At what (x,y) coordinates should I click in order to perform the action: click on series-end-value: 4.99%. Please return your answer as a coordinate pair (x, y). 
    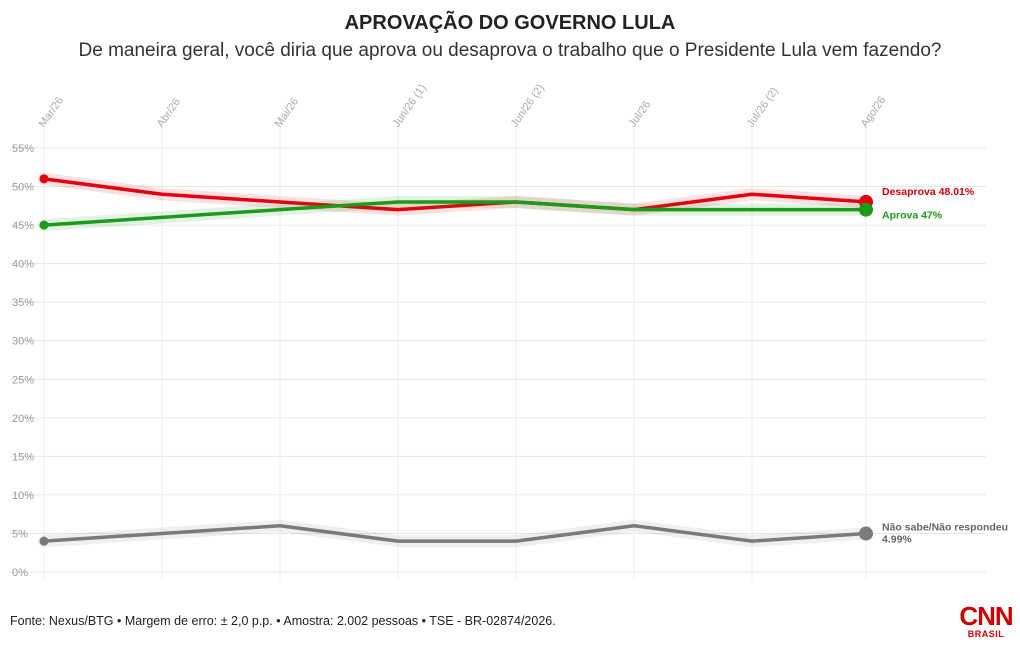
    Looking at the image, I should click on (897, 540).